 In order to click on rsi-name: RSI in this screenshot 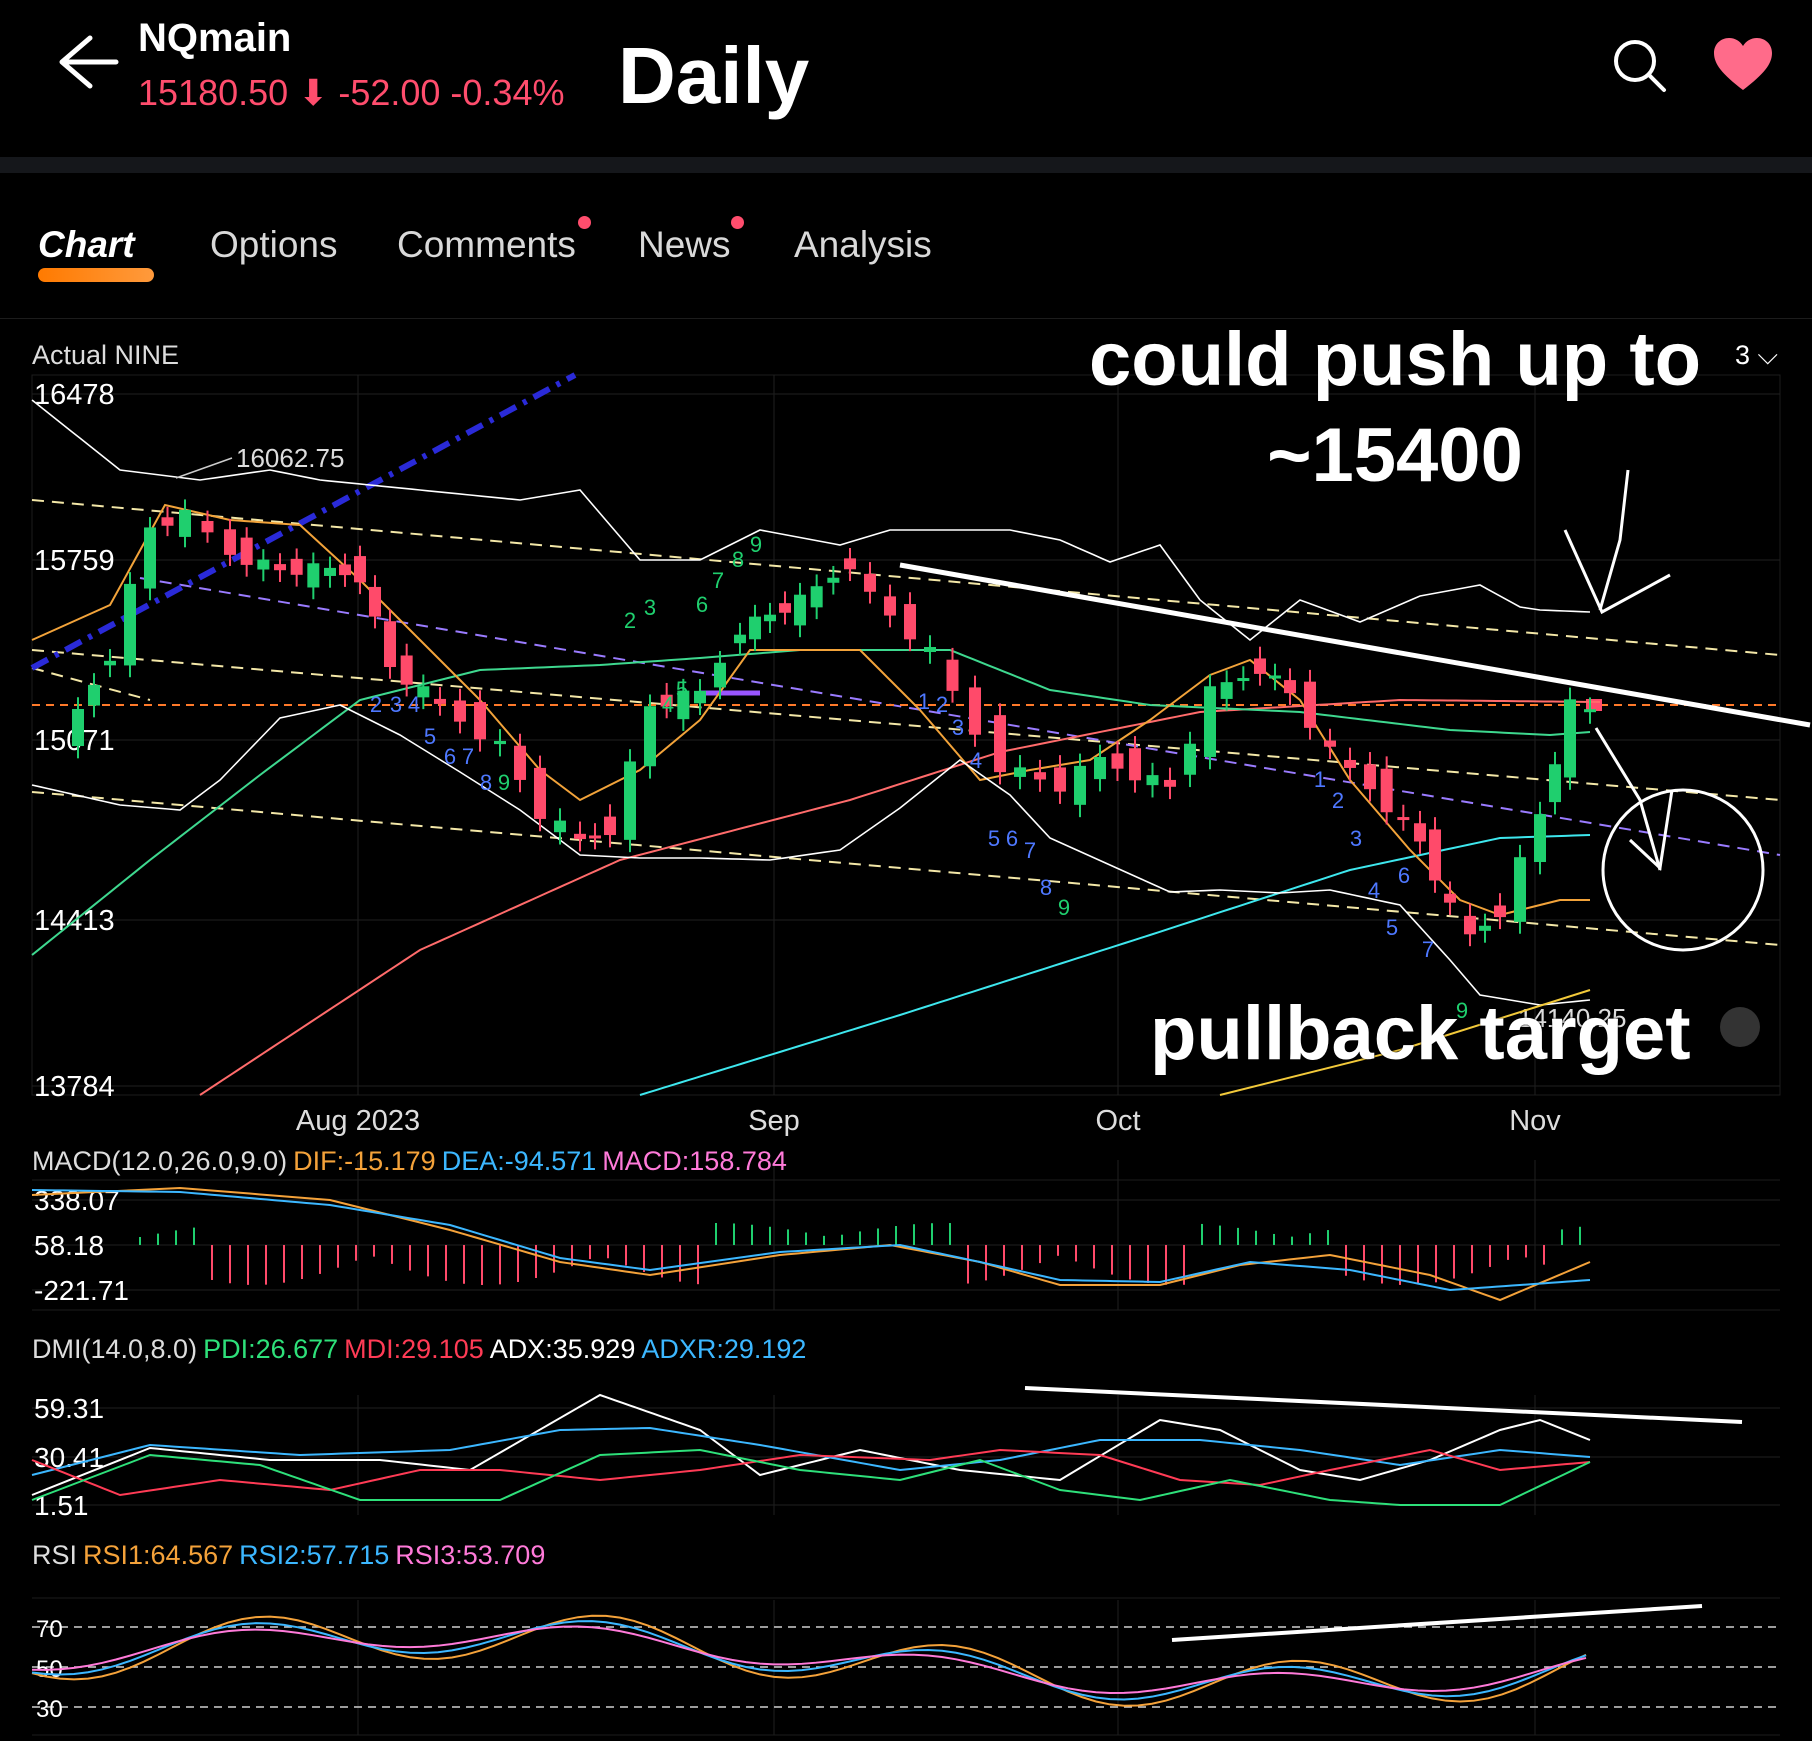, I will do `click(55, 1555)`.